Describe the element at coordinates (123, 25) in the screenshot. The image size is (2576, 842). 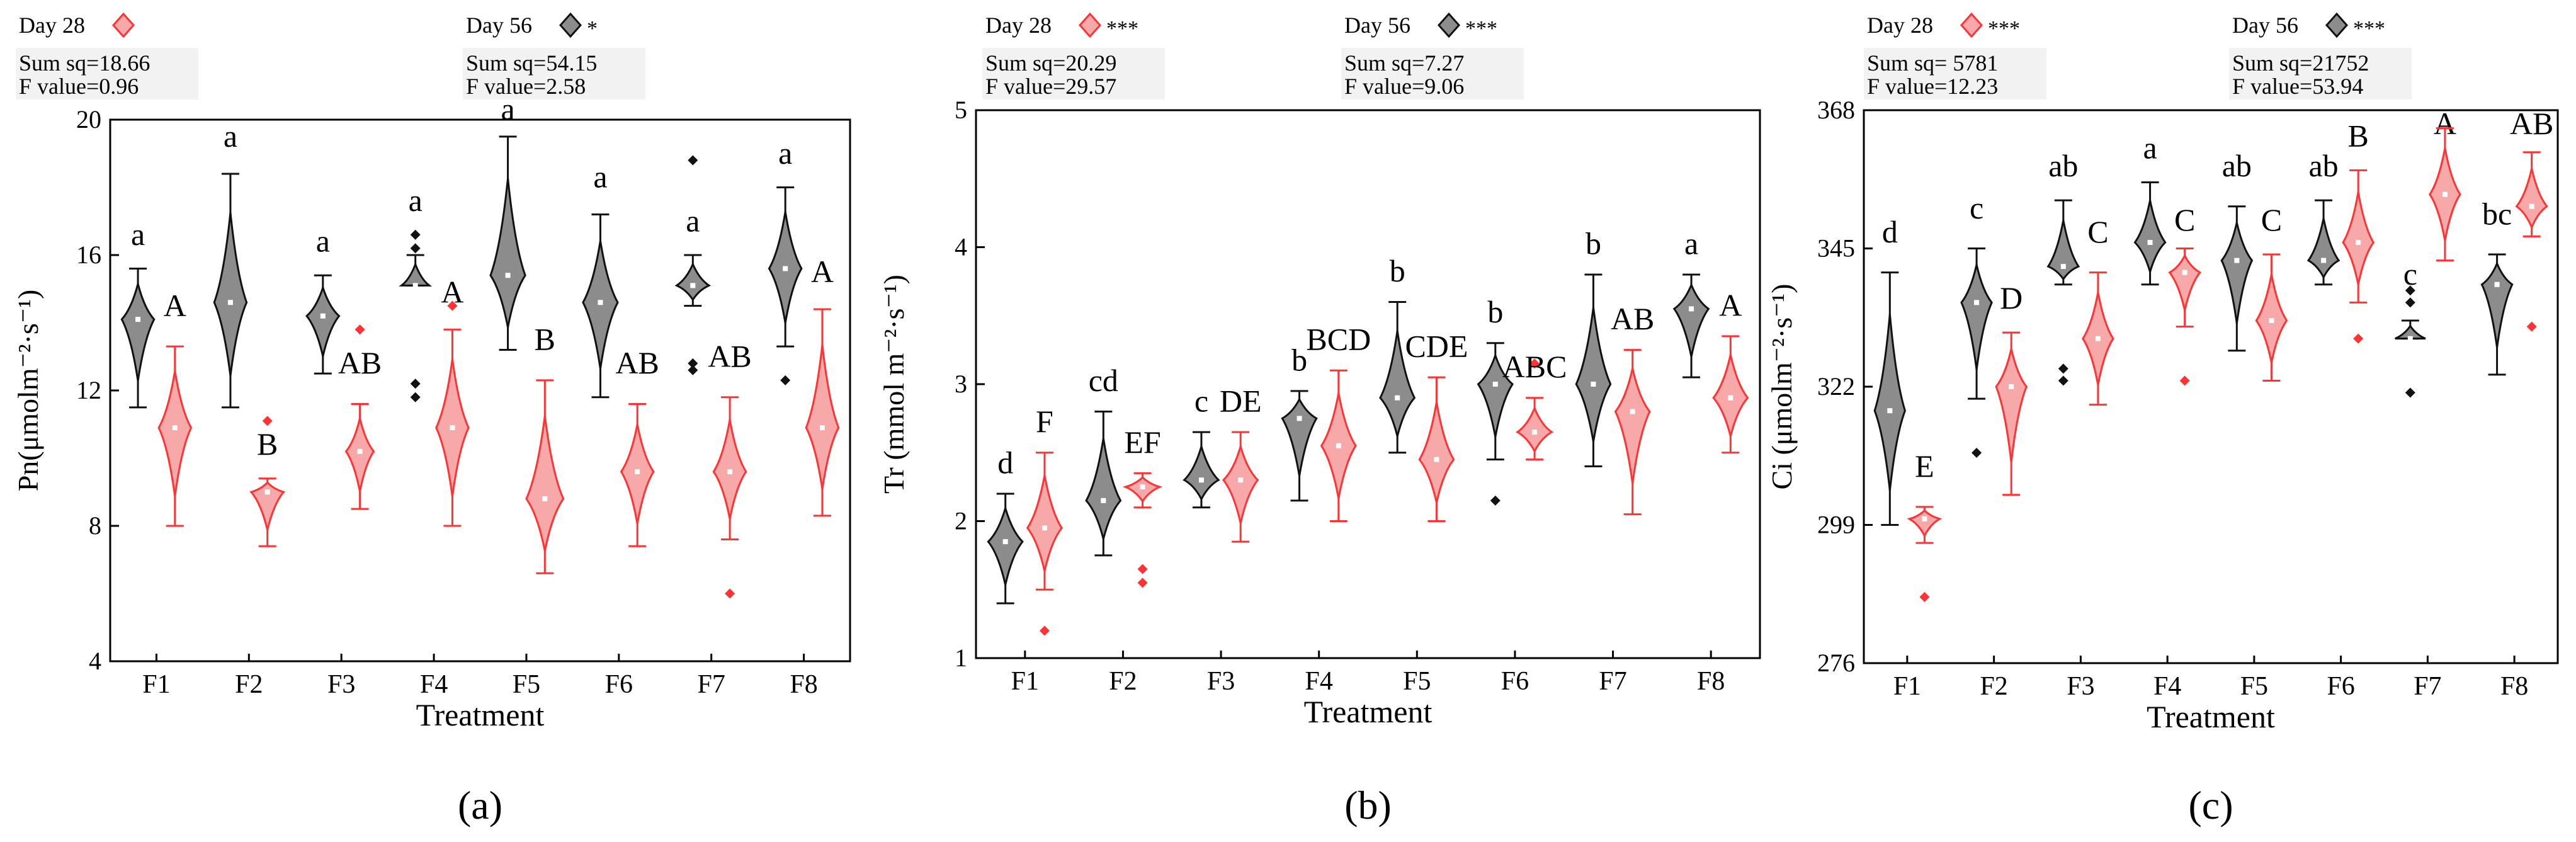
I see `legend-marker-day28` at that location.